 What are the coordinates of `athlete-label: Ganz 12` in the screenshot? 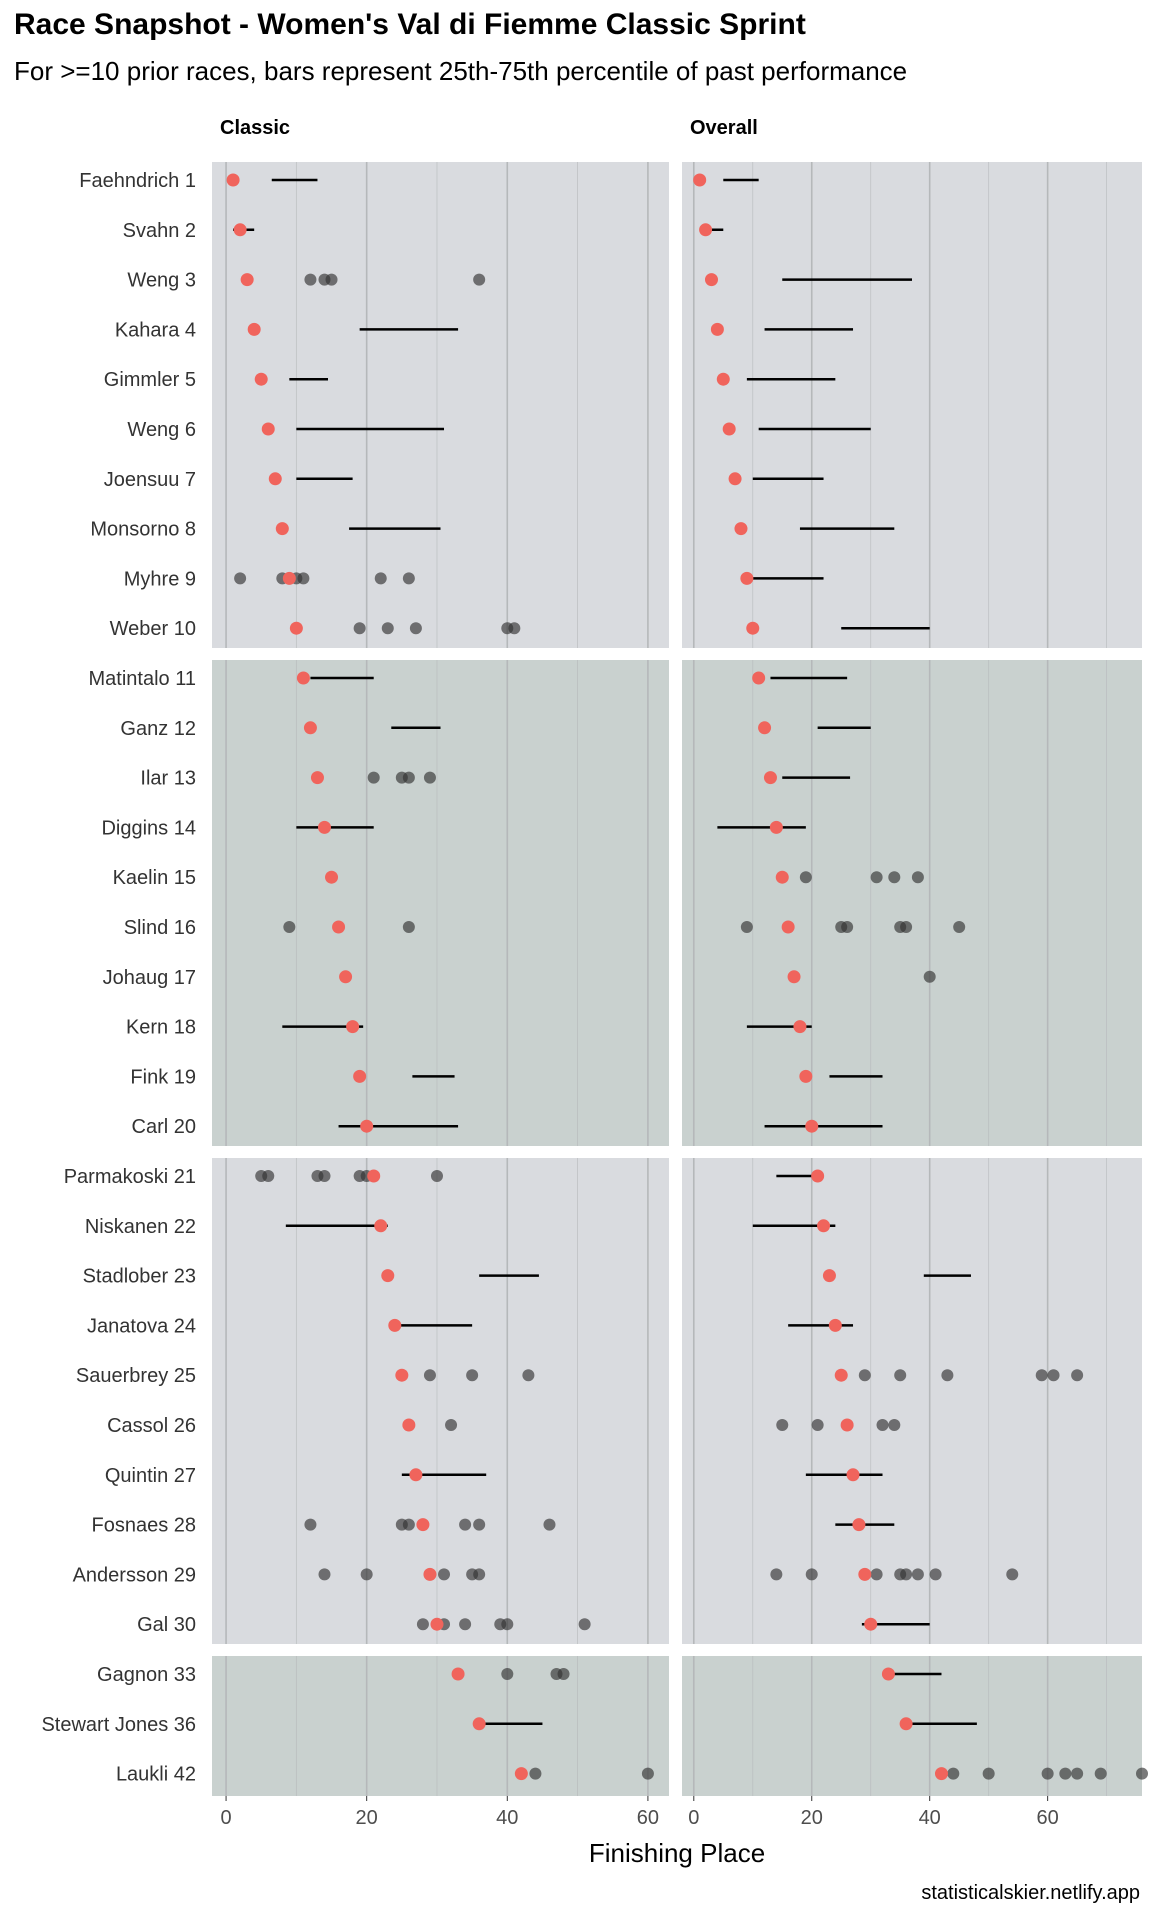 It's located at (158, 729).